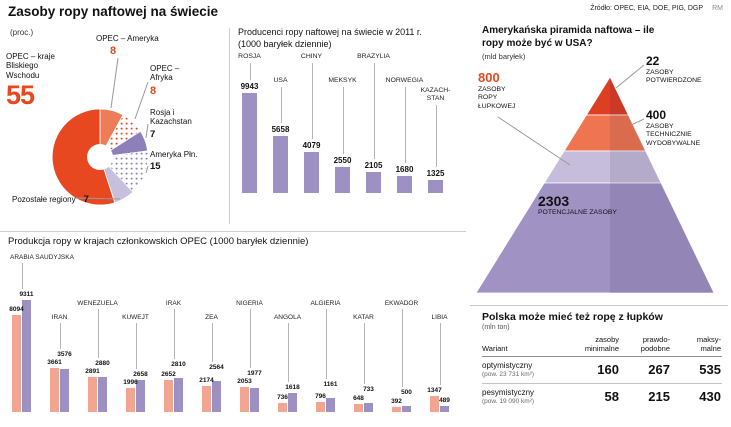 Image resolution: width=731 pixels, height=427 pixels. Describe the element at coordinates (178, 161) in the screenshot. I see `donut-label-ameryka-pln: Ameryka Płn. 15` at that location.